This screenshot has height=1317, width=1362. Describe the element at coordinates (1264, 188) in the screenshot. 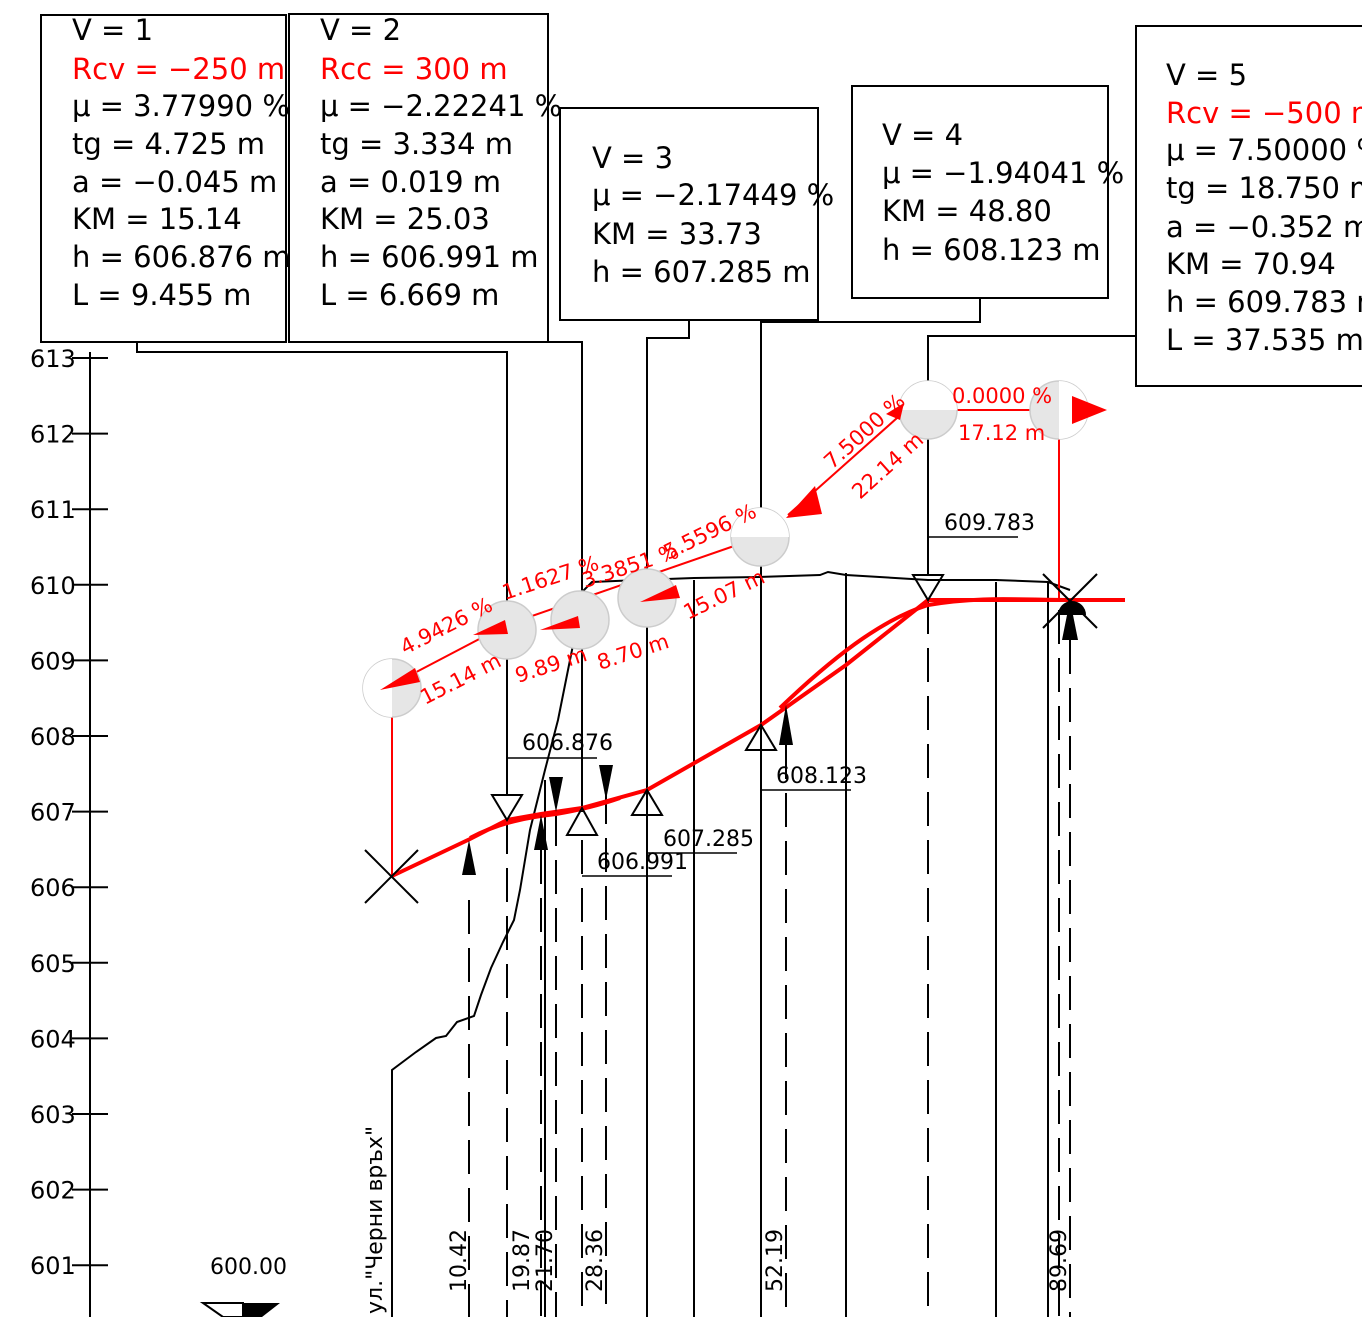

I see `v5-line-3: tg = 18.750 m` at that location.